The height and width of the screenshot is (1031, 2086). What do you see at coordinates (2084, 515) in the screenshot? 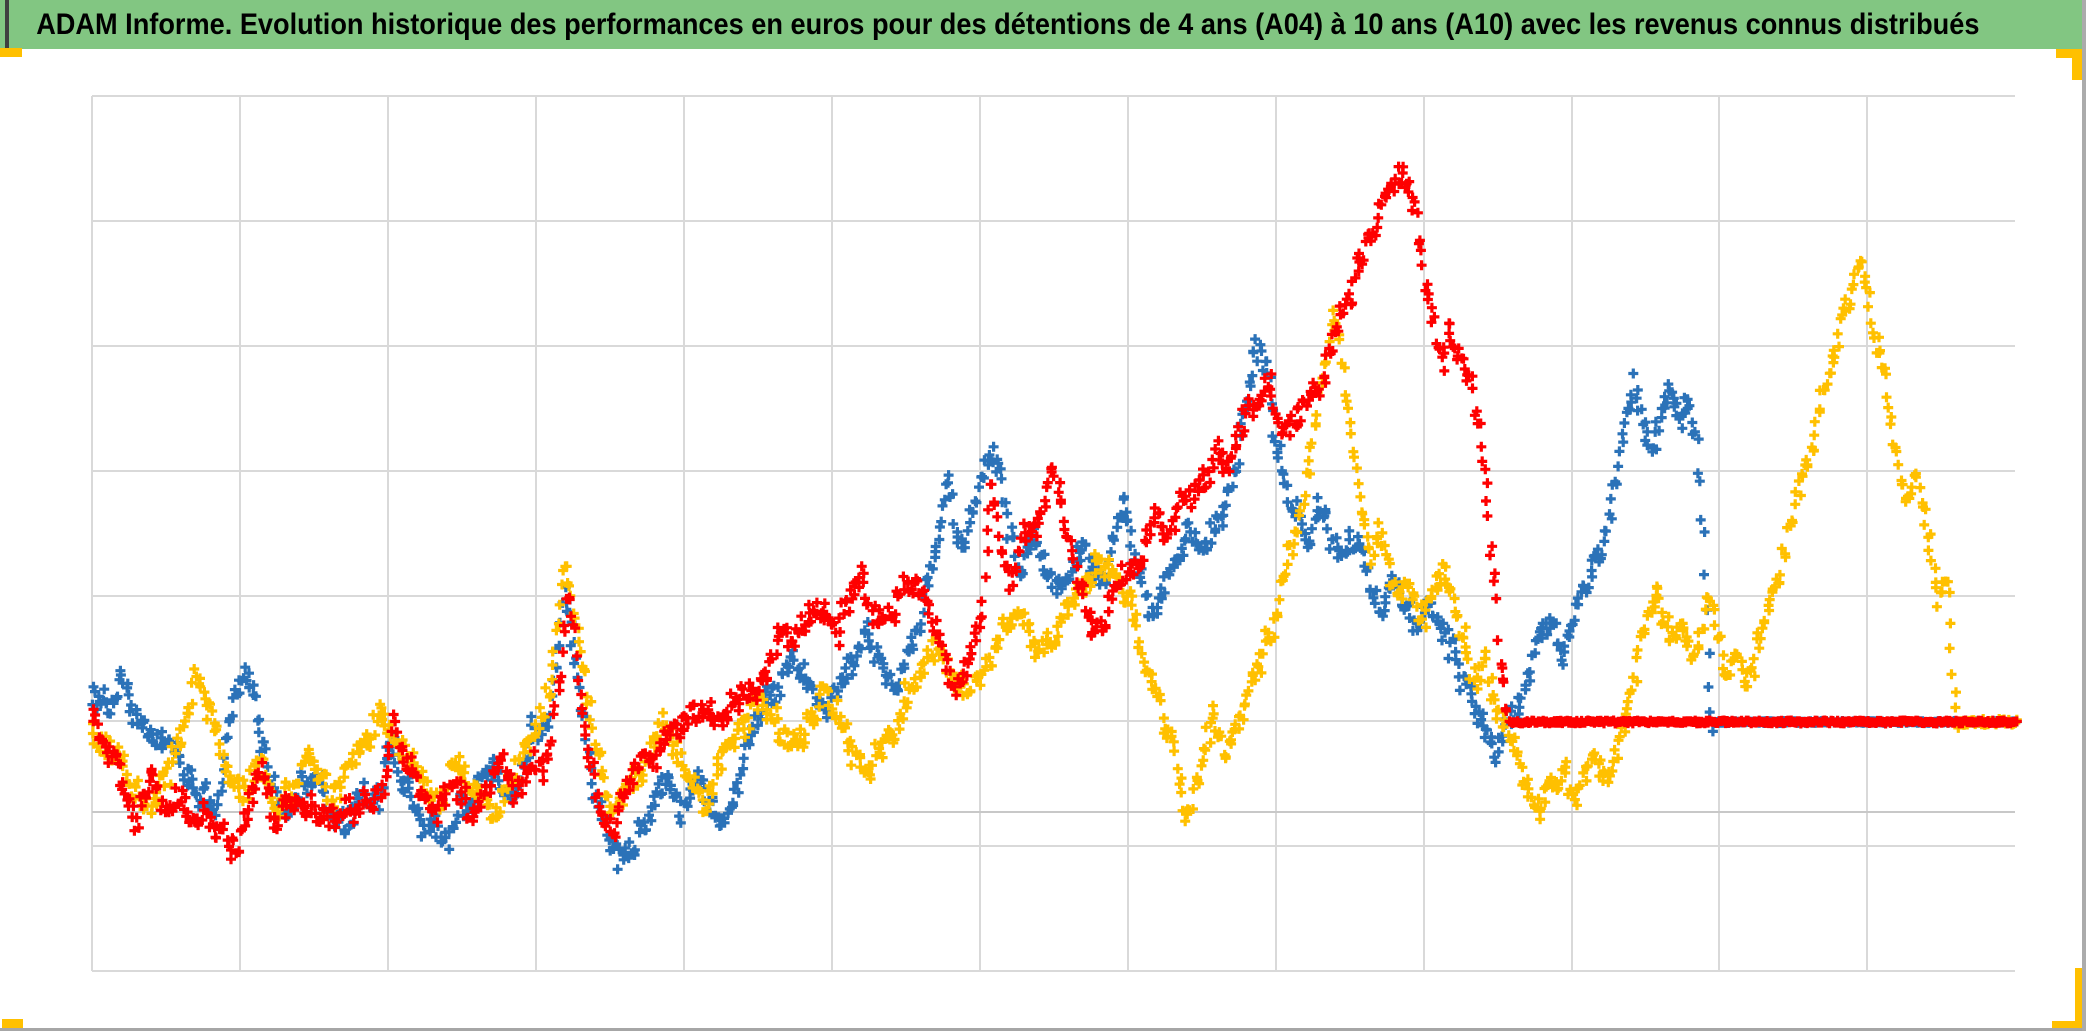
I see `right-divider` at bounding box center [2084, 515].